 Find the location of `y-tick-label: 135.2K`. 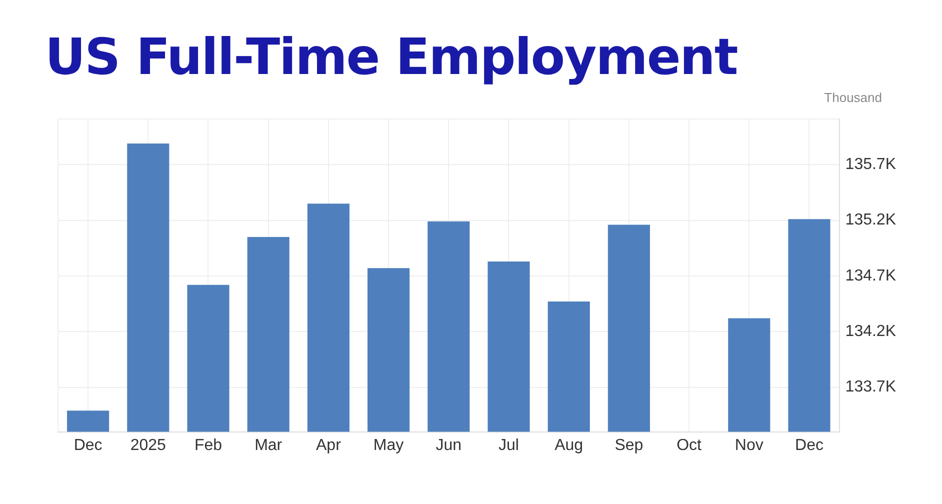

y-tick-label: 135.2K is located at coordinates (870, 220).